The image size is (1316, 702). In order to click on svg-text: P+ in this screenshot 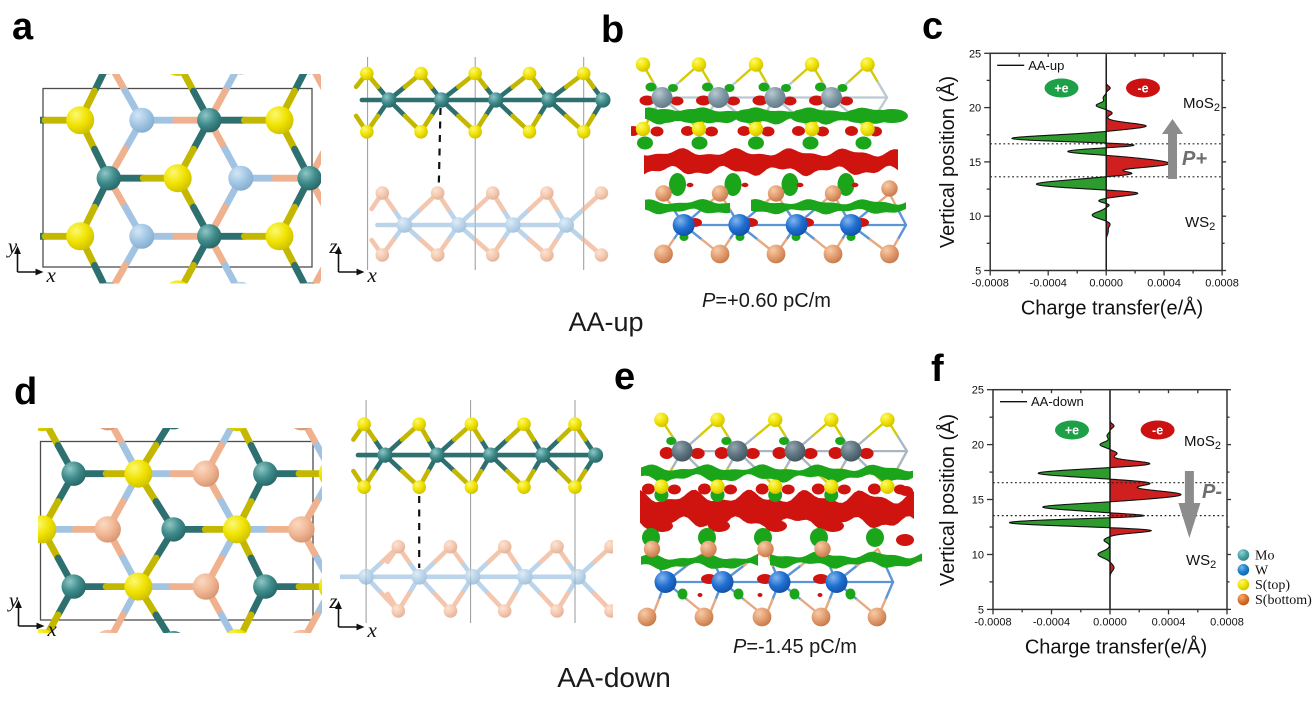, I will do `click(1194, 159)`.